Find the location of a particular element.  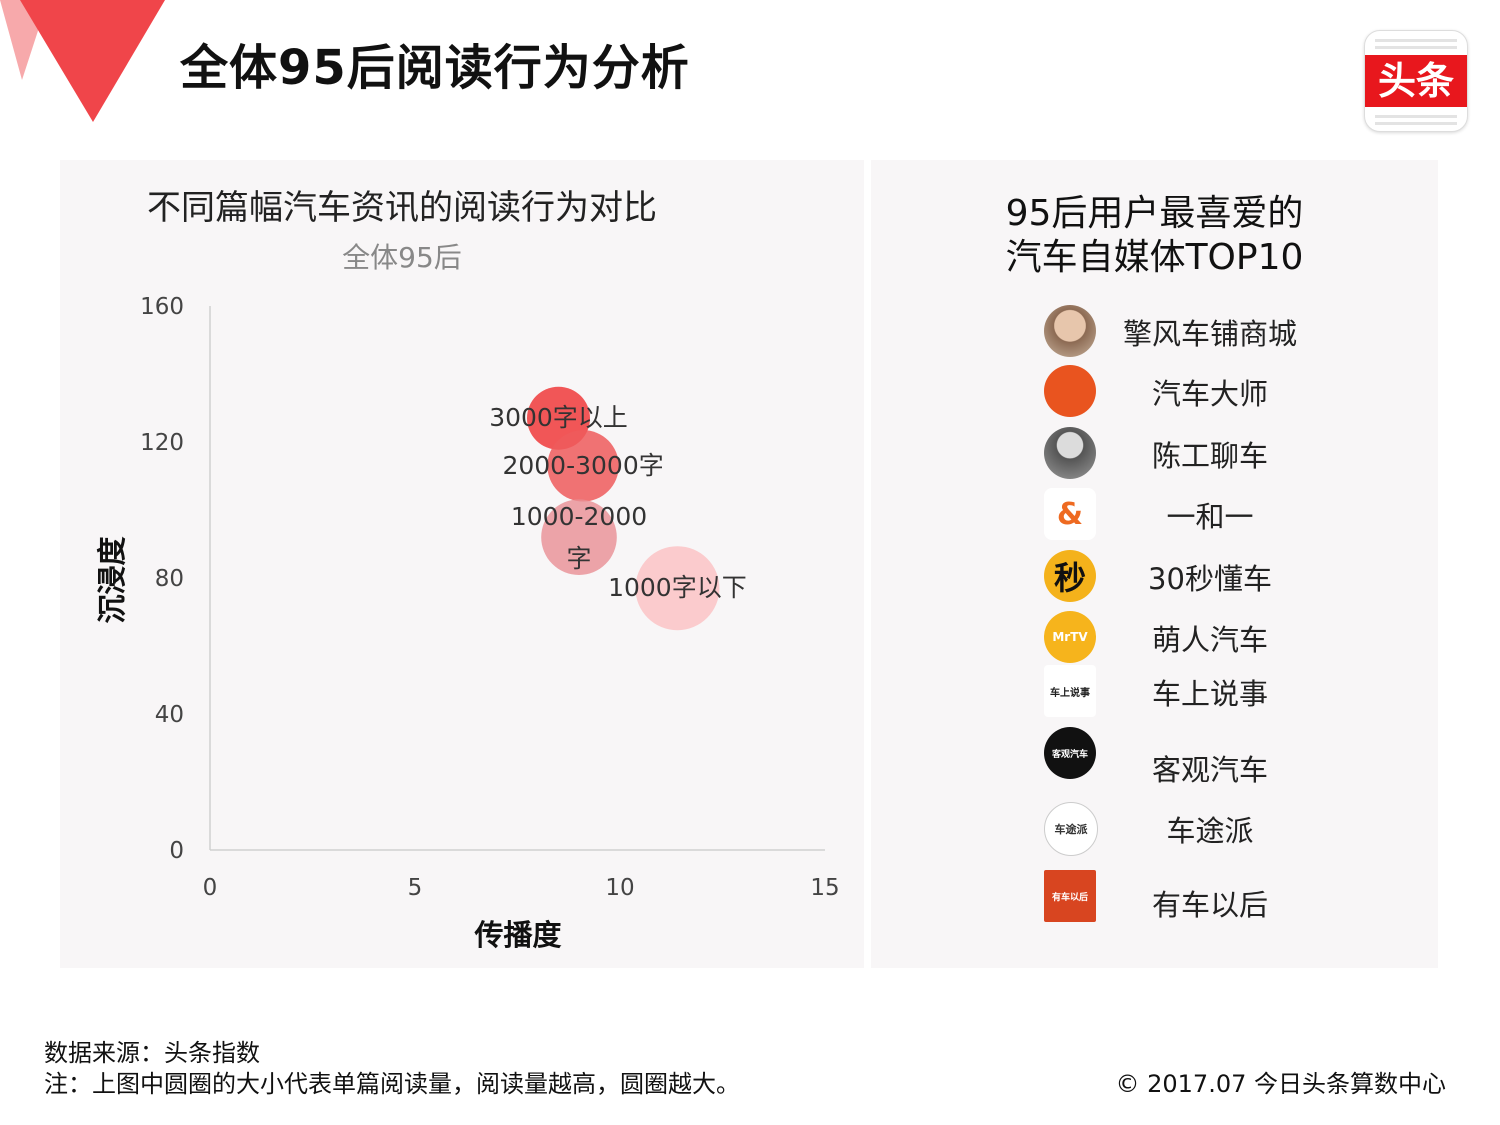

media-icon-text: 车途派 is located at coordinates (1071, 829).